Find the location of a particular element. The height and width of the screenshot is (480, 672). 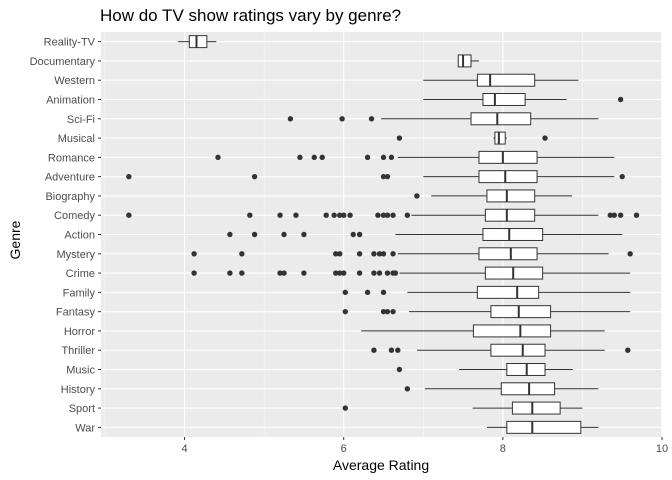

box-mystery is located at coordinates (412, 254).